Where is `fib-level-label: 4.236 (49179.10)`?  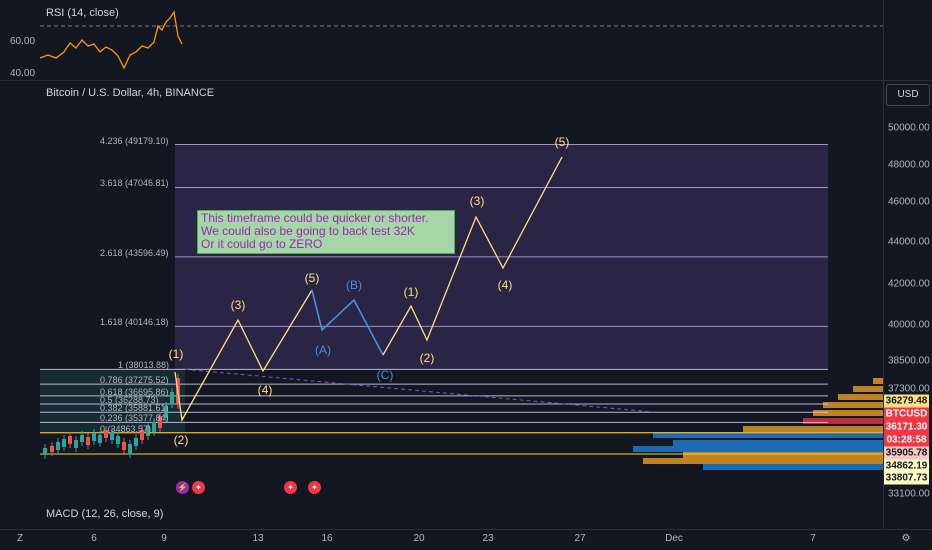 fib-level-label: 4.236 (49179.10) is located at coordinates (134, 140).